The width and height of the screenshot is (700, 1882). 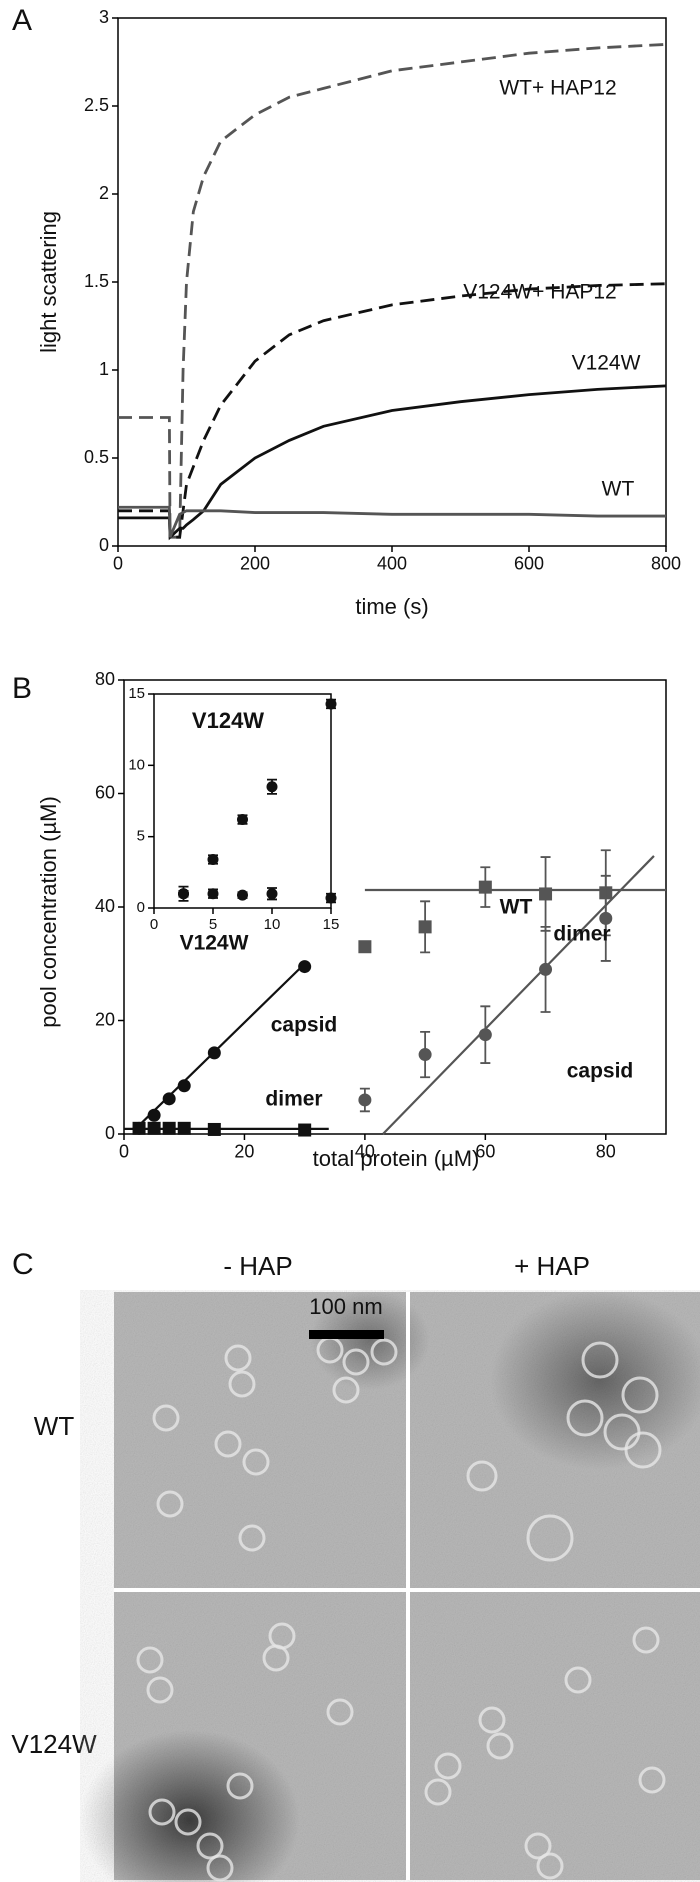 I want to click on y-tick-label: 2, so click(x=104, y=193).